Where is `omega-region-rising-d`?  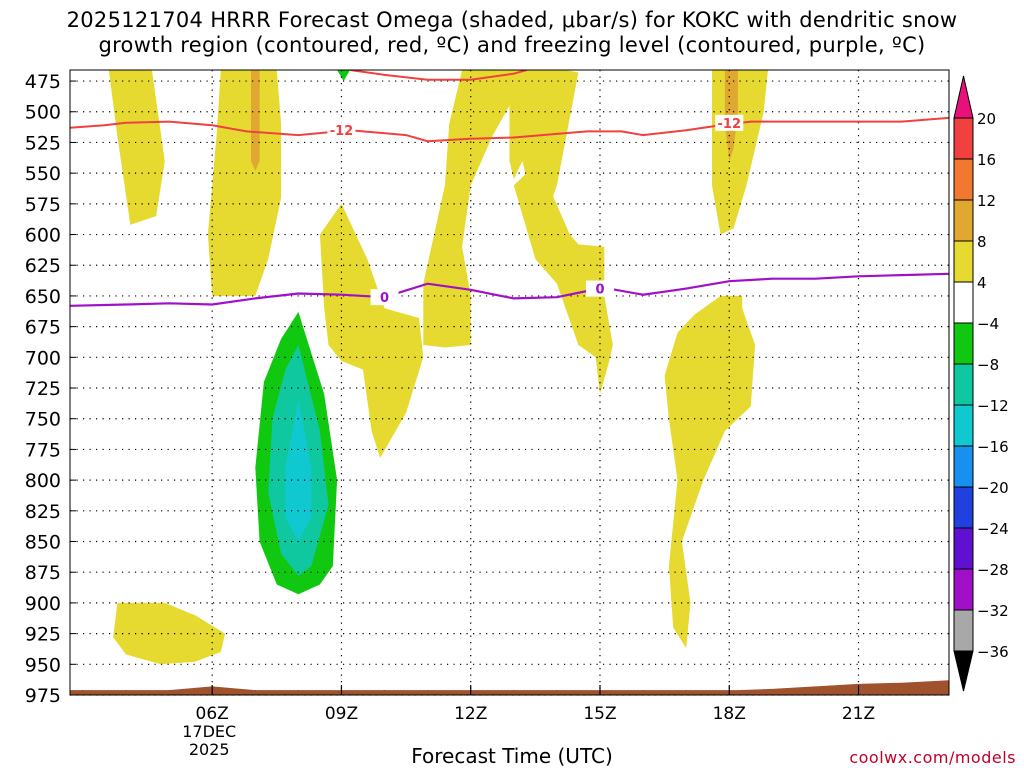 omega-region-rising-d is located at coordinates (371, 330).